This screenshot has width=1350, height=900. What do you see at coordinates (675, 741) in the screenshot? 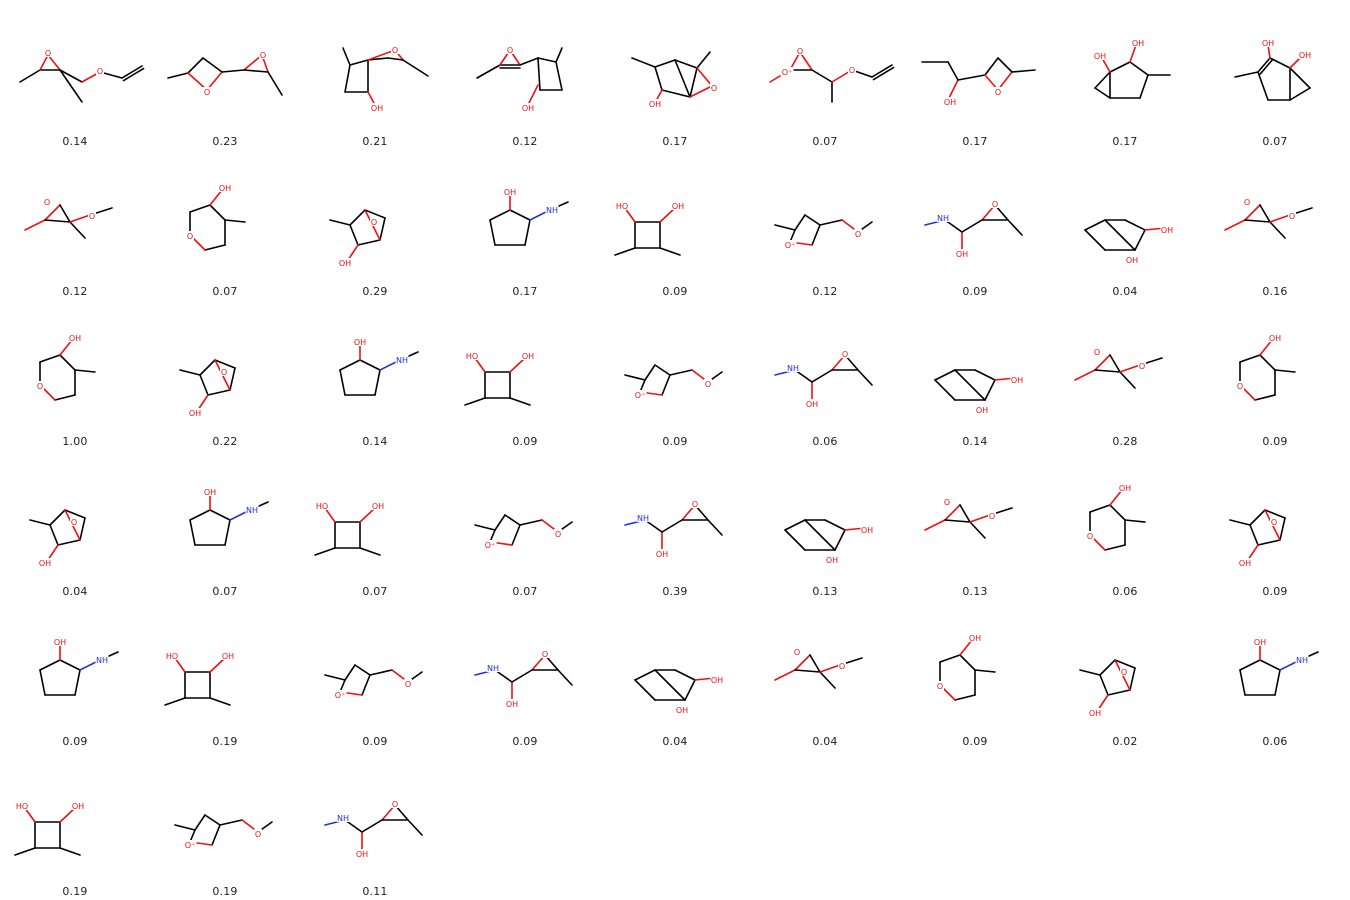
I see `similarity-score: 0.04` at bounding box center [675, 741].